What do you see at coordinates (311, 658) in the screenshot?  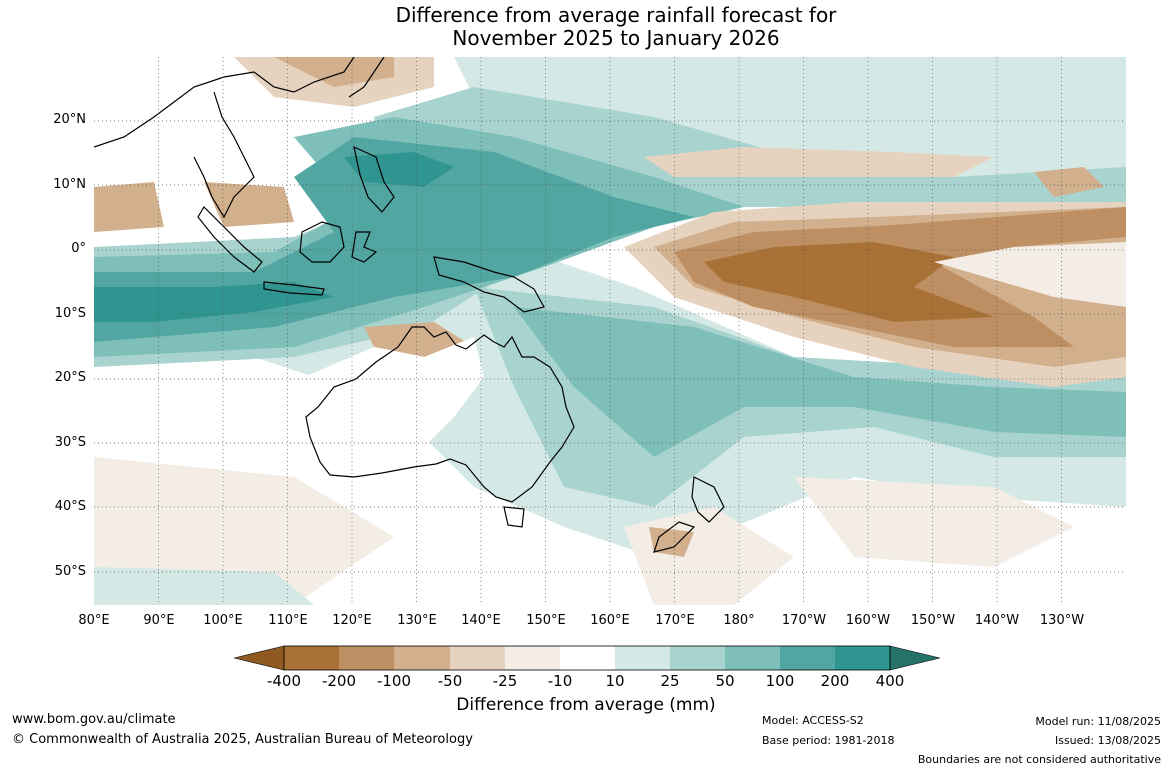 I see `colorbar-segment-m400-m200` at bounding box center [311, 658].